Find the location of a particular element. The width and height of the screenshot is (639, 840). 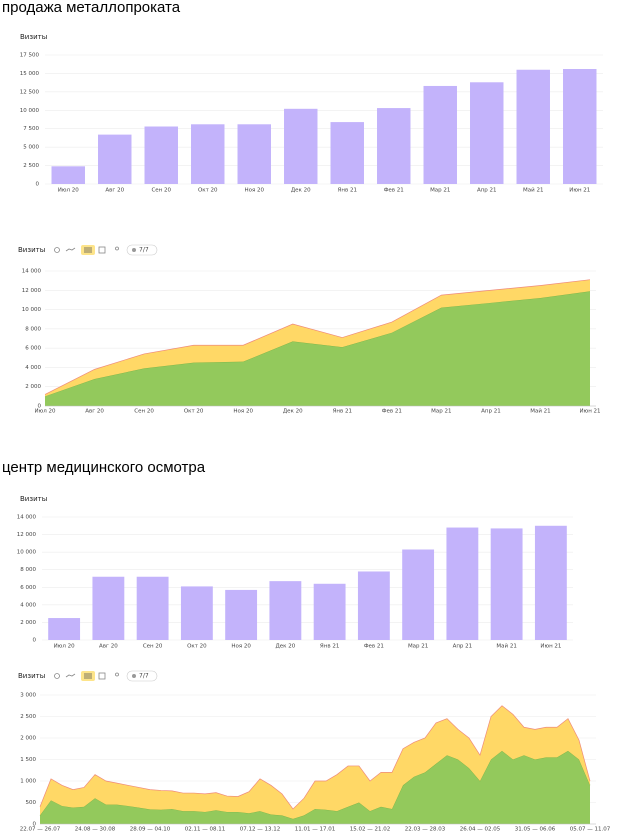

x-tick-label: 31.05 — 06.06 is located at coordinates (535, 830).